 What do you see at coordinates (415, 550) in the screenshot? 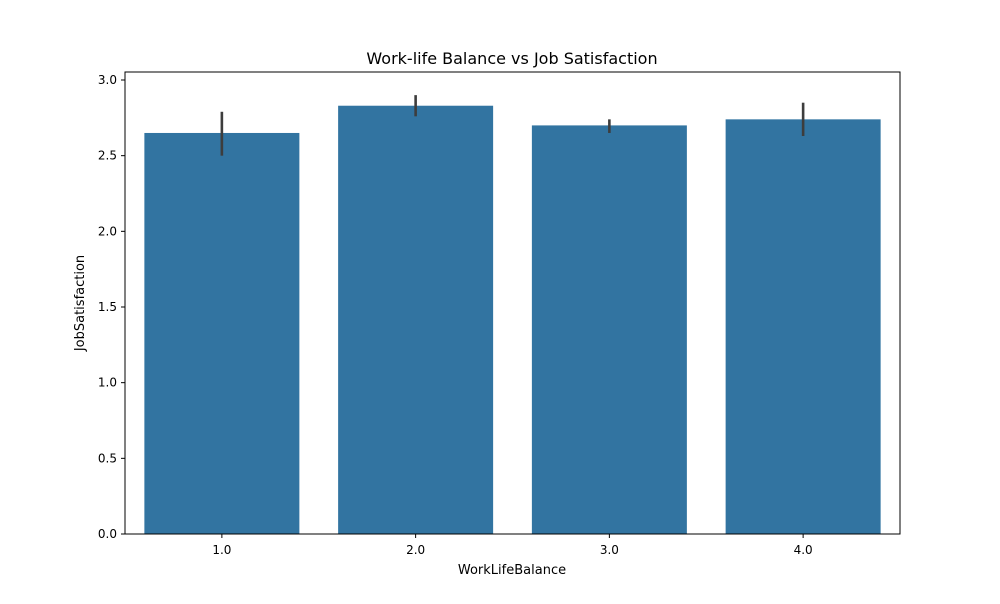
I see `x-tick-label: 2.0` at bounding box center [415, 550].